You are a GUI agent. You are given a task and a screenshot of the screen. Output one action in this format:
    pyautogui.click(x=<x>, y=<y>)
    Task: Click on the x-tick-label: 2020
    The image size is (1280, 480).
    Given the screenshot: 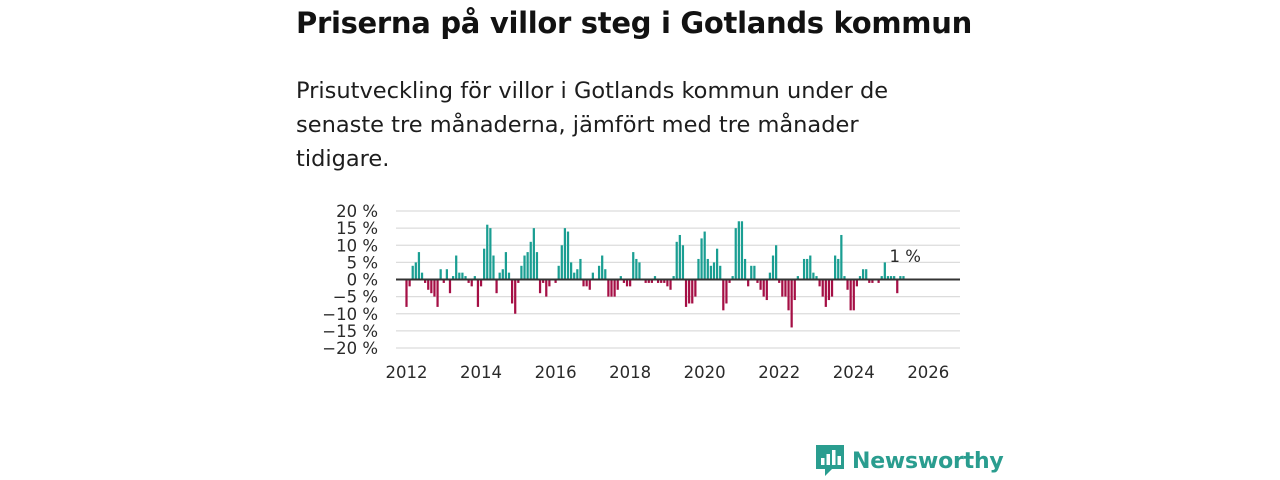 What is the action you would take?
    pyautogui.click(x=705, y=372)
    